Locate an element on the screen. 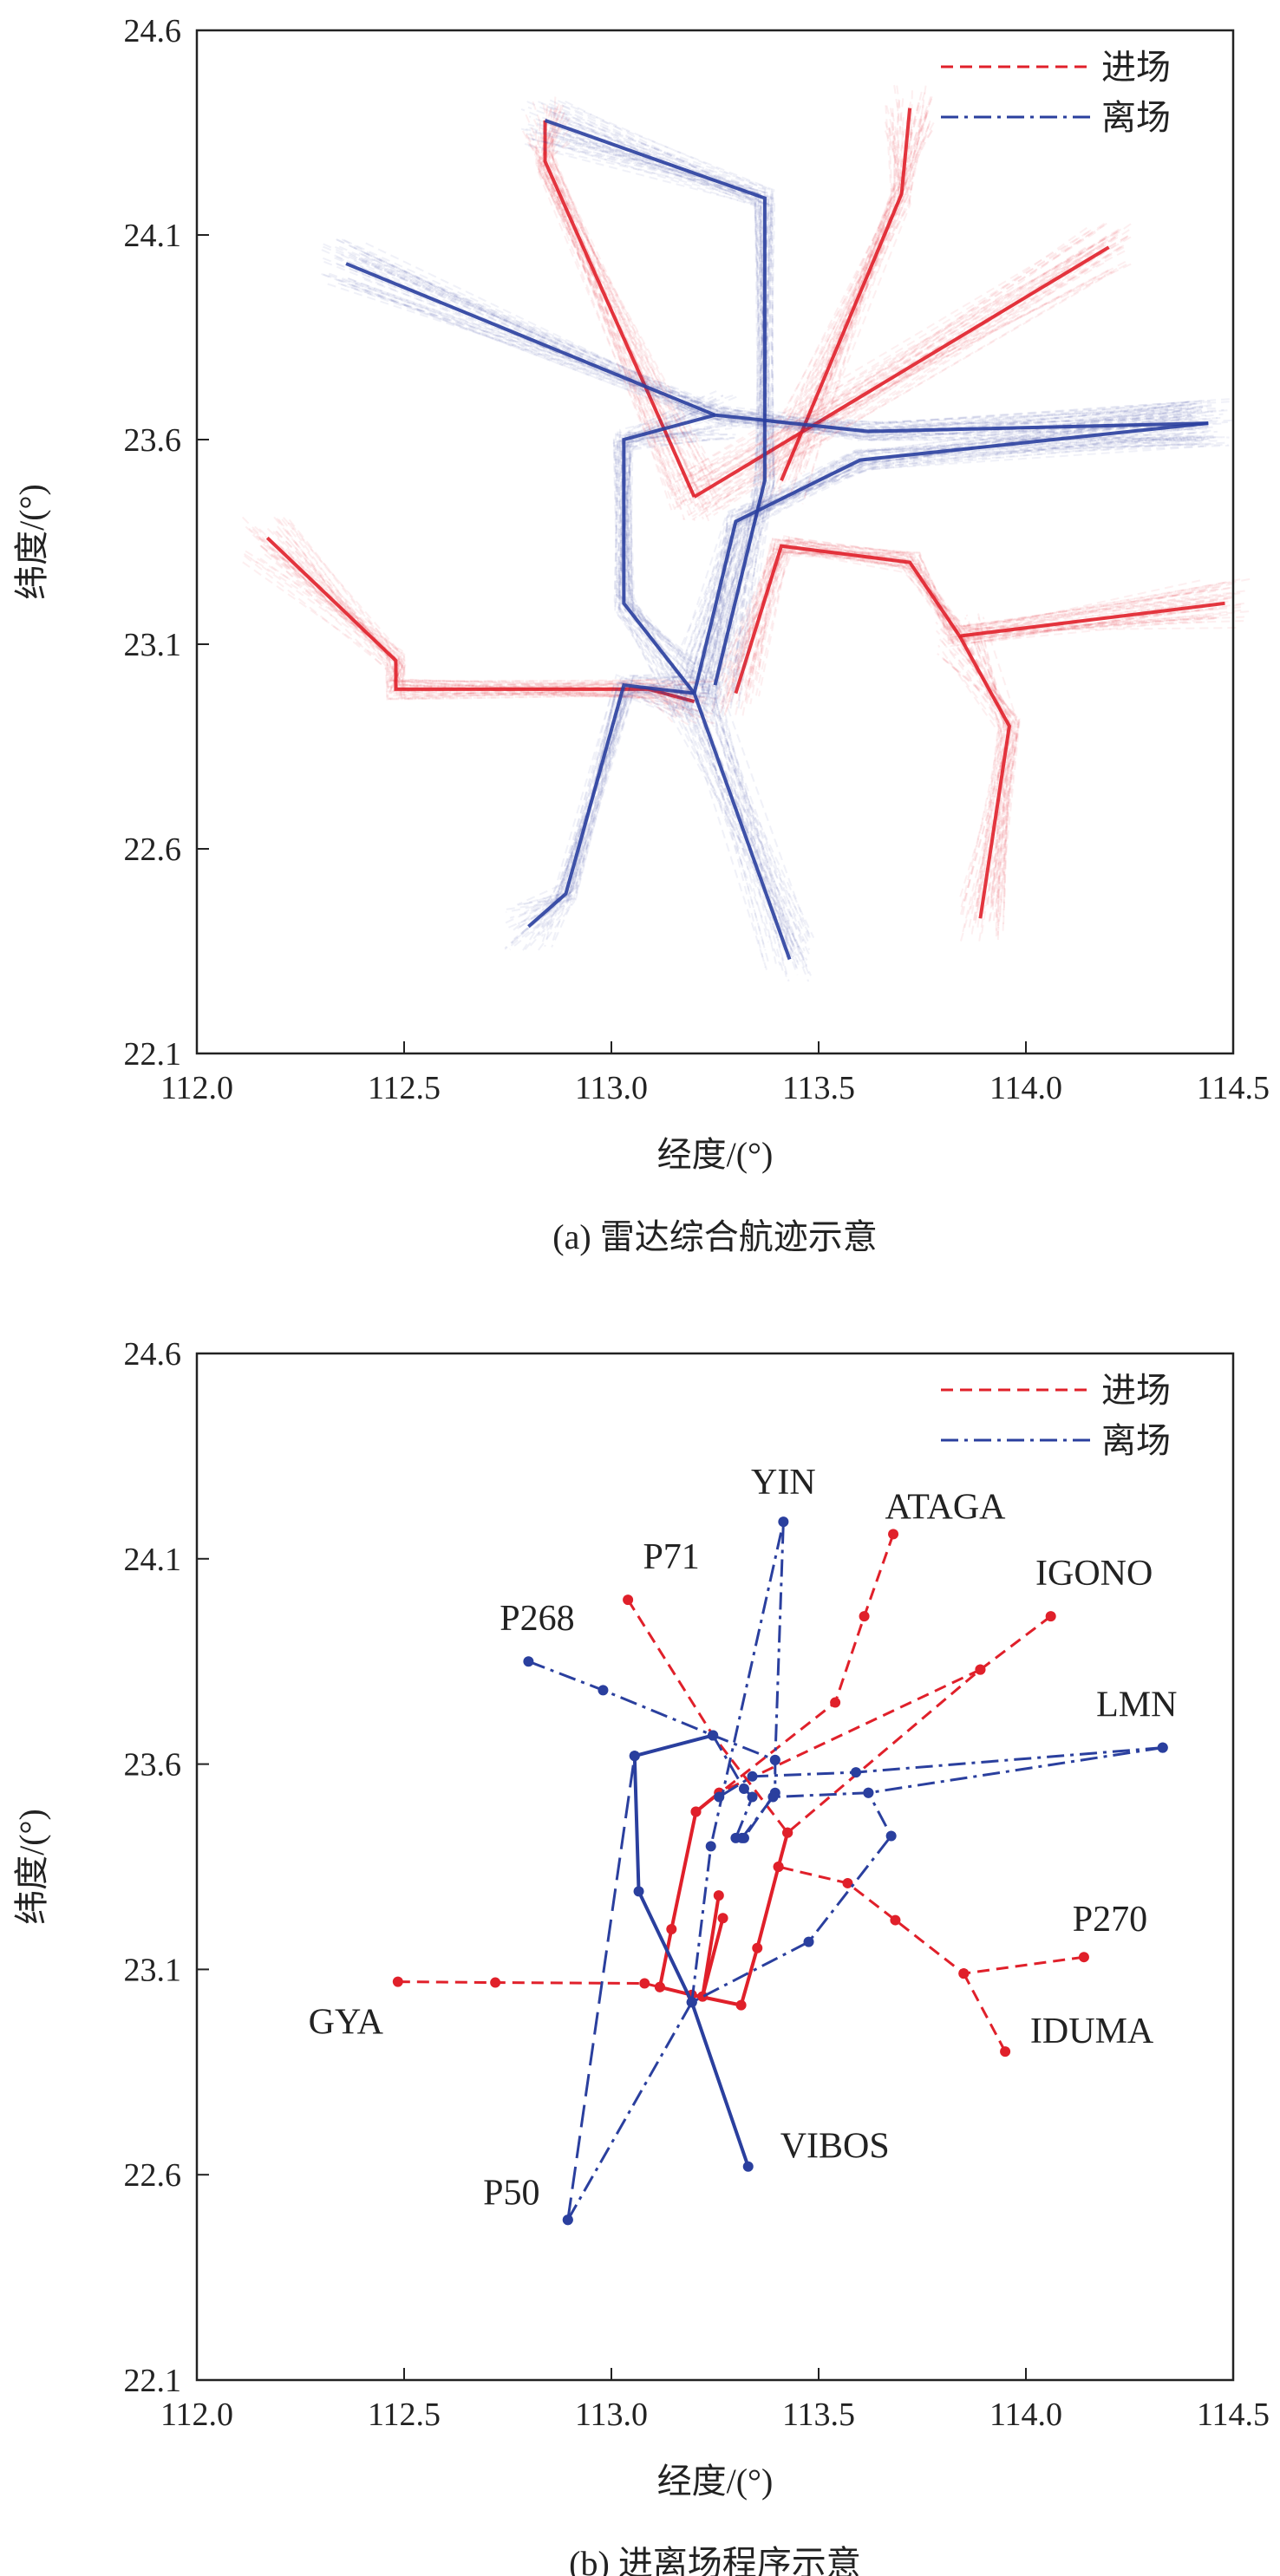 The height and width of the screenshot is (2576, 1280). main-track-departure is located at coordinates (742, 827).